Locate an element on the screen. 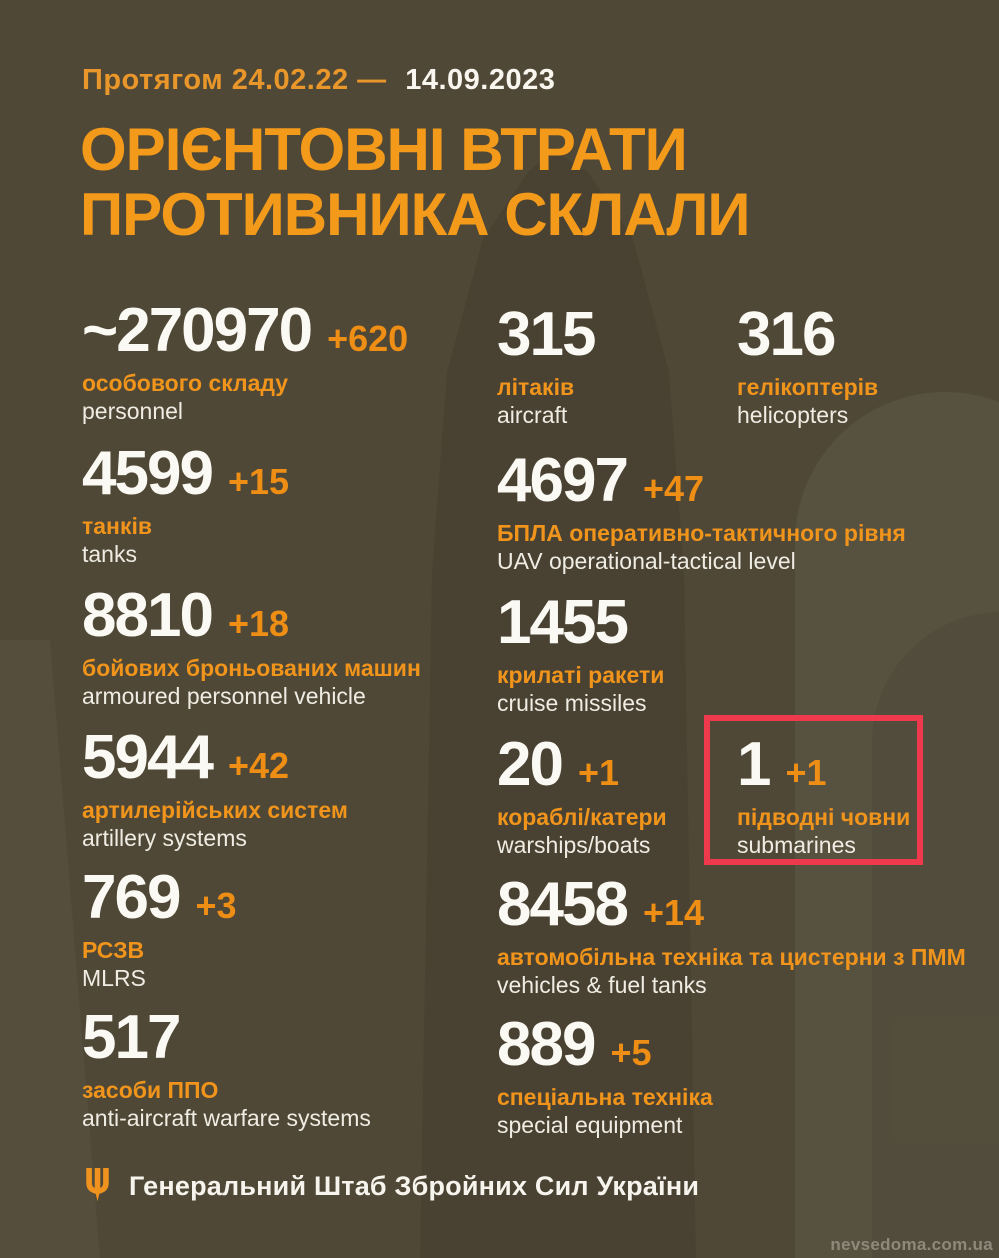  page-title-line2: ПРОТИВНИКА СКЛАЛИ is located at coordinates (415, 214).